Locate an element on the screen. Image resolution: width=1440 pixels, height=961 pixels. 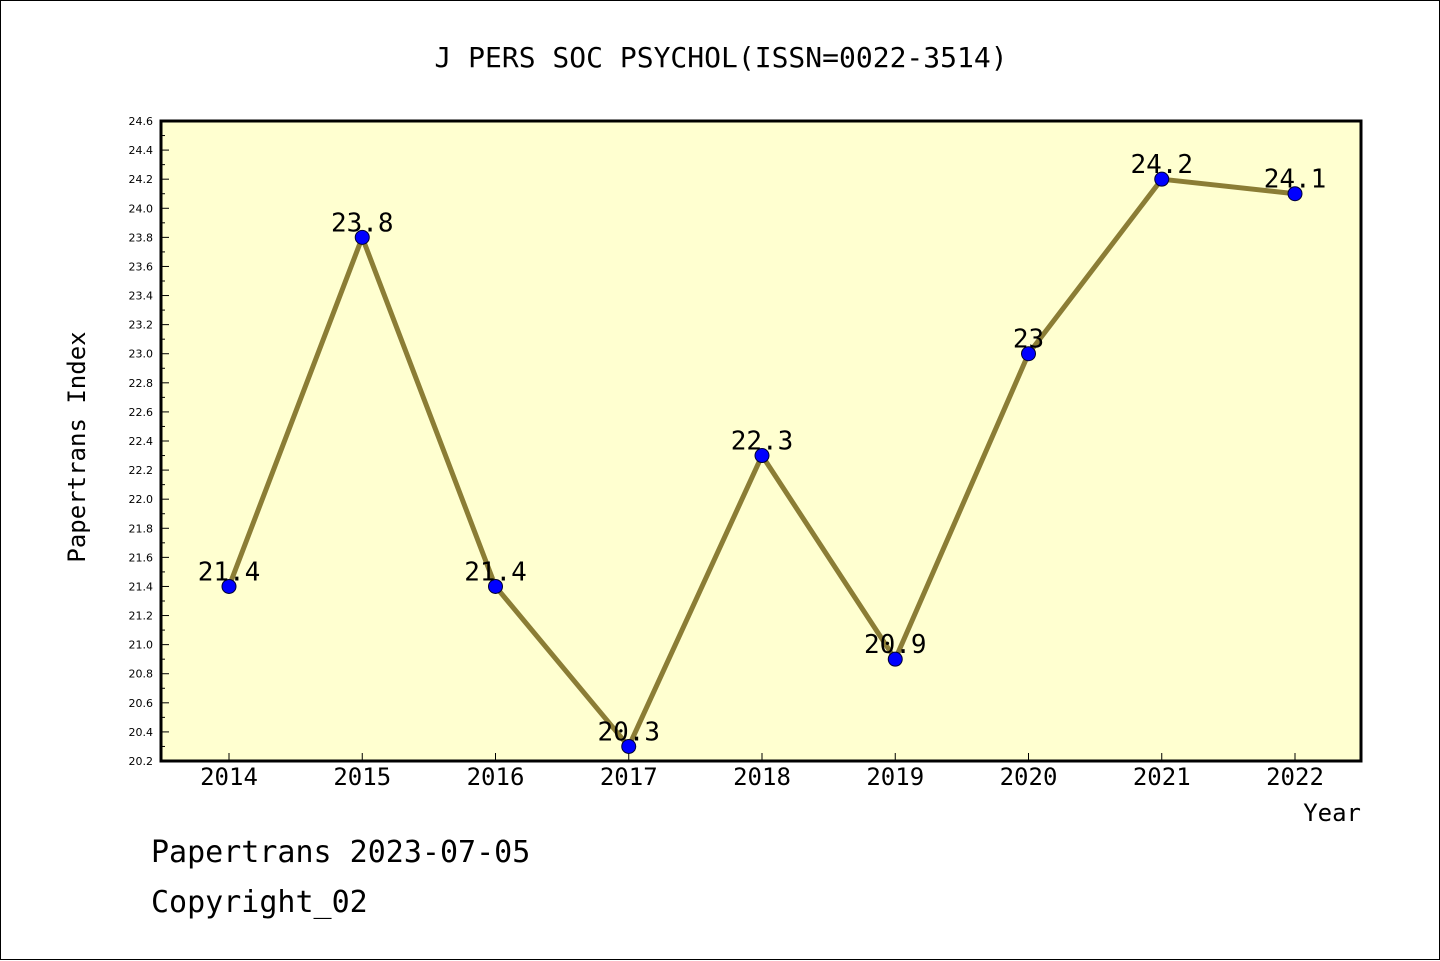
data-label: 23 is located at coordinates (1028, 340).